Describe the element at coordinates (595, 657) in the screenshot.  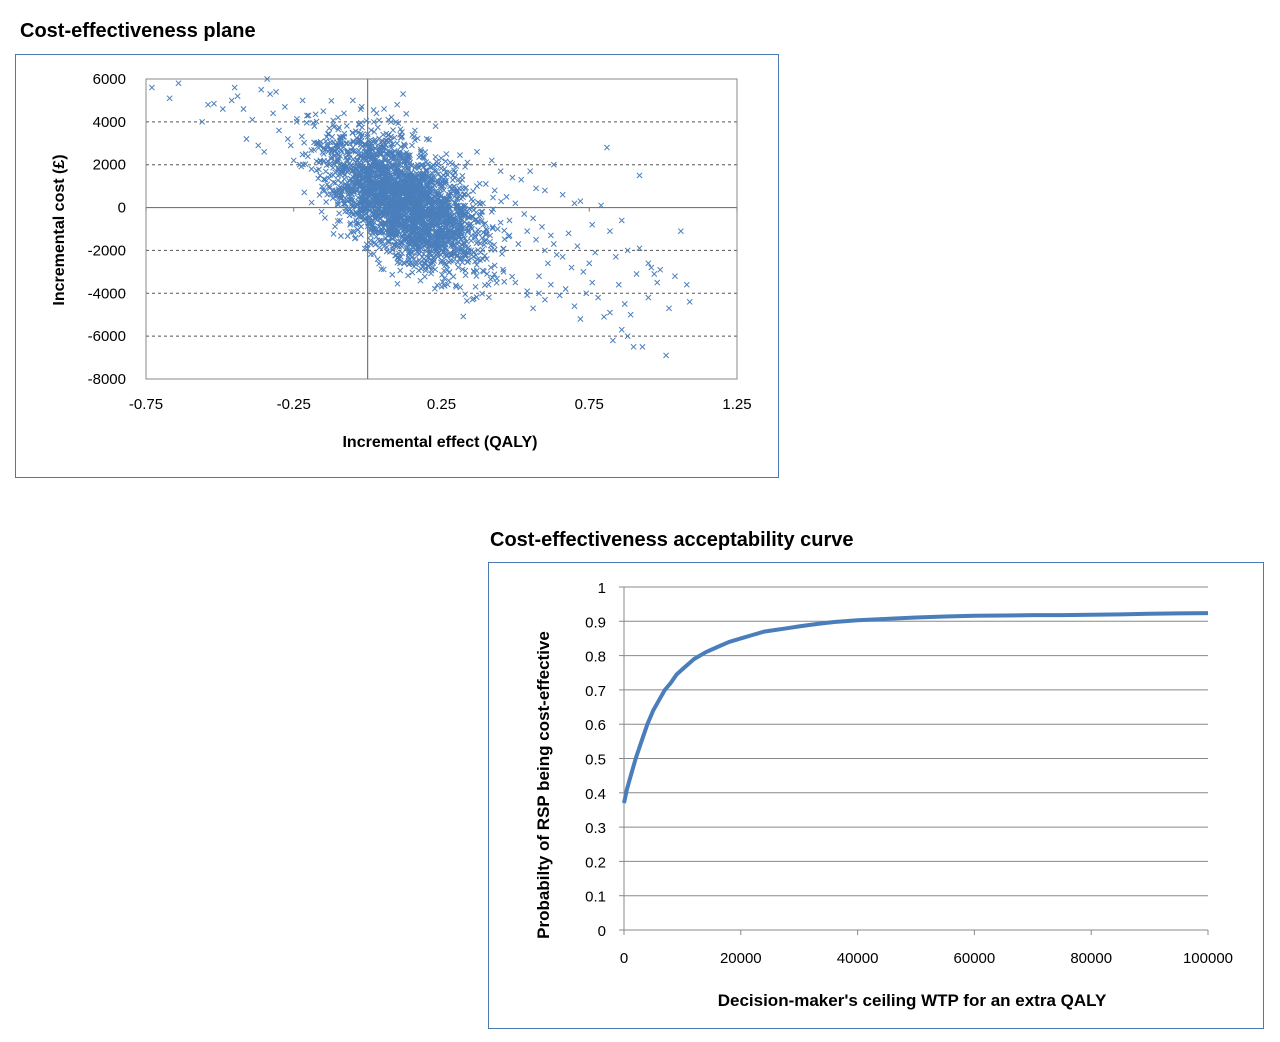
I see `ceac-y-tick-label: 0.8` at that location.